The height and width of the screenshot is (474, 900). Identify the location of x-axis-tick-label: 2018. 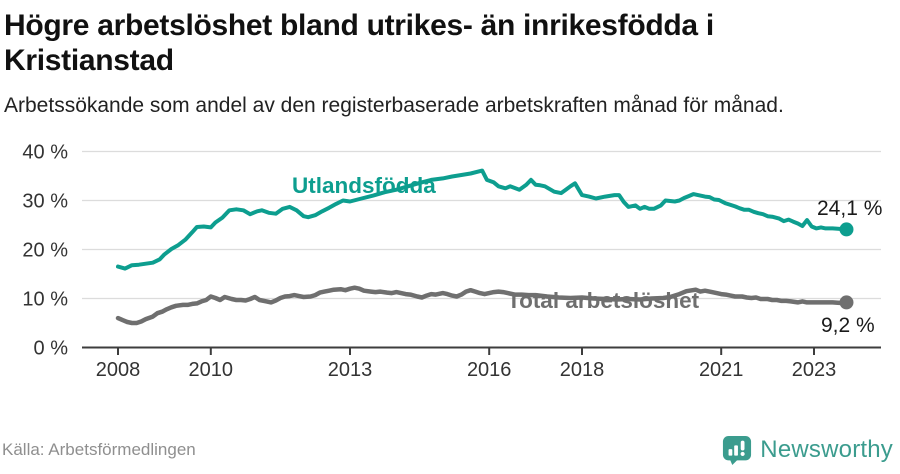
(582, 370).